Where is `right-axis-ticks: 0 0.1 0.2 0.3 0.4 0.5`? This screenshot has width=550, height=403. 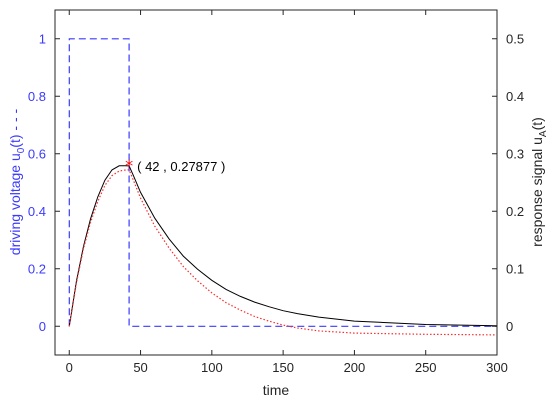
right-axis-ticks: 0 0.1 0.2 0.3 0.4 0.5 is located at coordinates (508, 182).